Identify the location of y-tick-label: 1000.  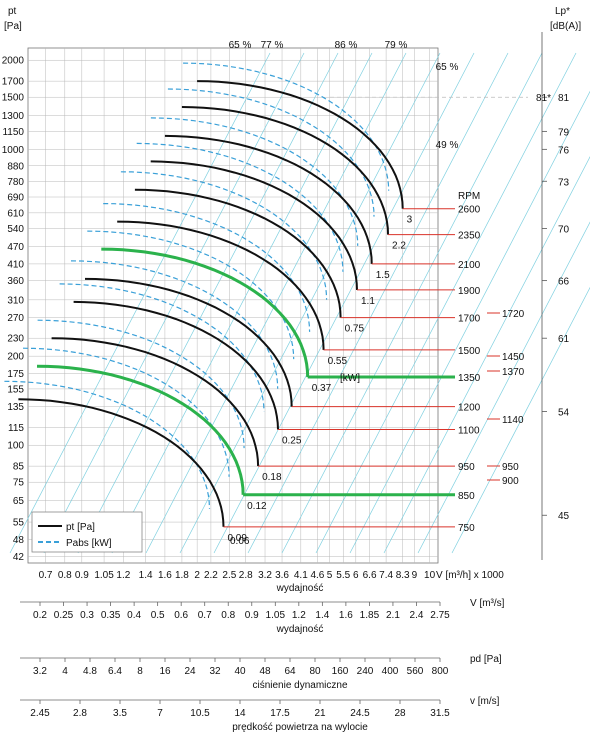
(13, 150).